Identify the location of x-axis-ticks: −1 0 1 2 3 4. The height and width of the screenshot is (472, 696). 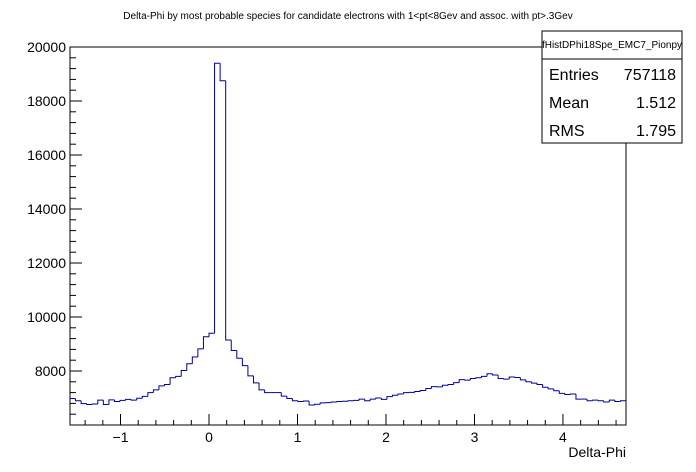
(350, 429).